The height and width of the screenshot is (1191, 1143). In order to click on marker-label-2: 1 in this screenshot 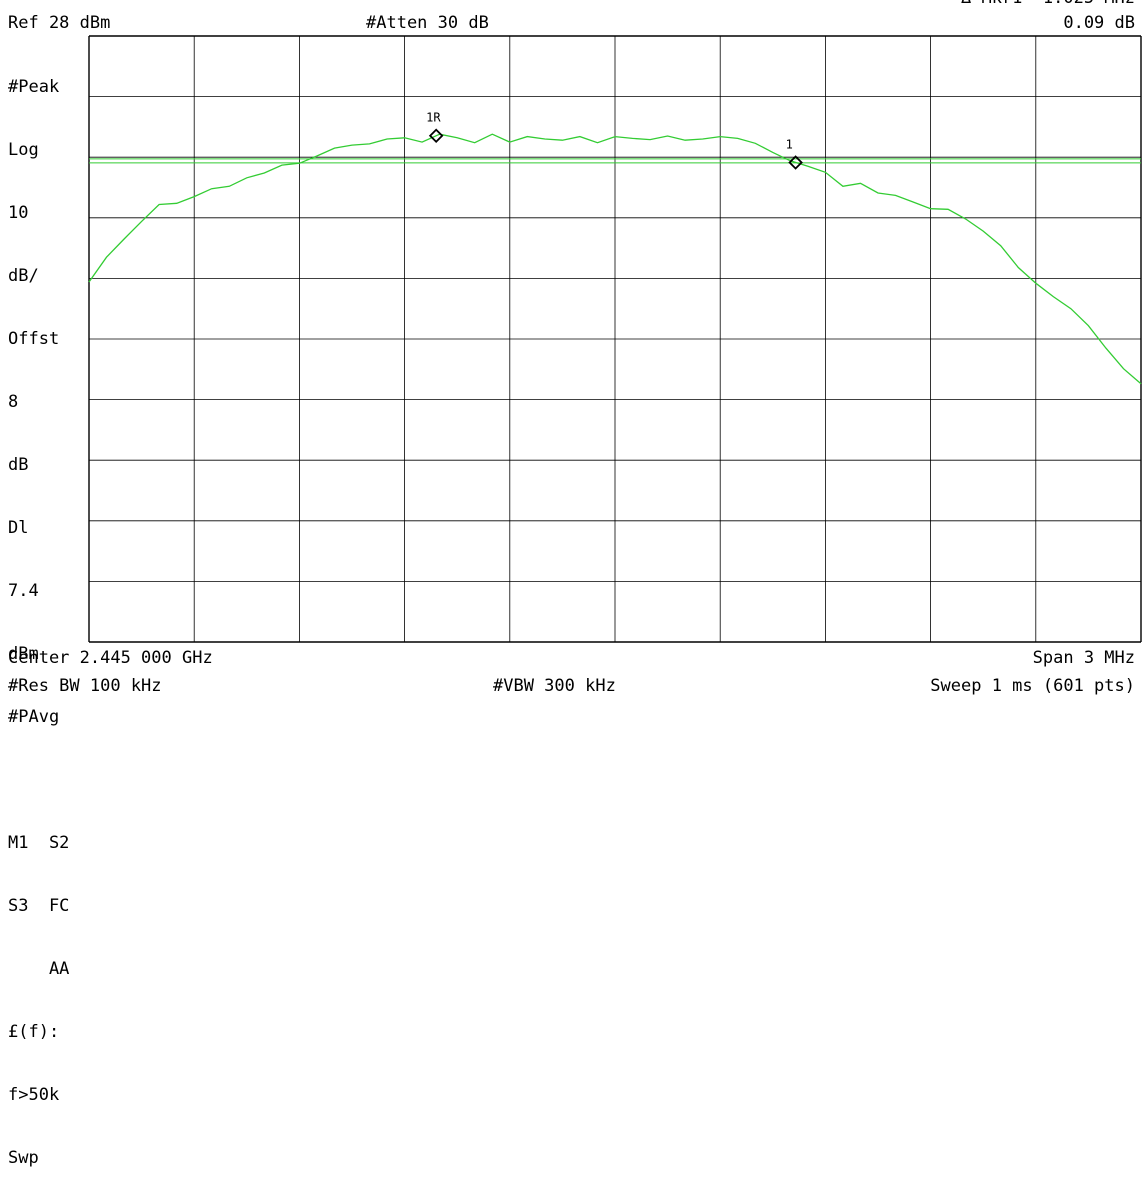, I will do `click(789, 144)`.